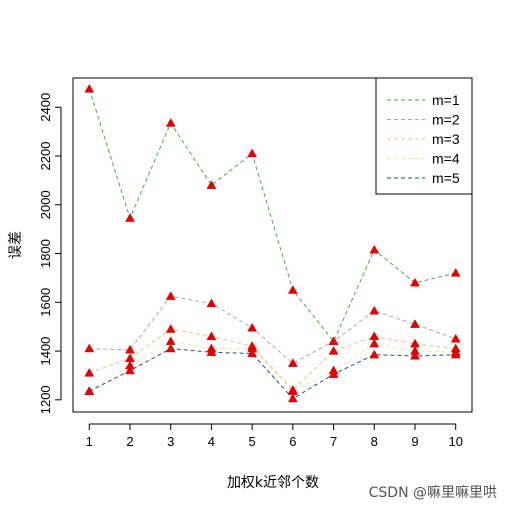 Image resolution: width=512 pixels, height=511 pixels. What do you see at coordinates (16, 245) in the screenshot?
I see `y-axis-title: 误差` at bounding box center [16, 245].